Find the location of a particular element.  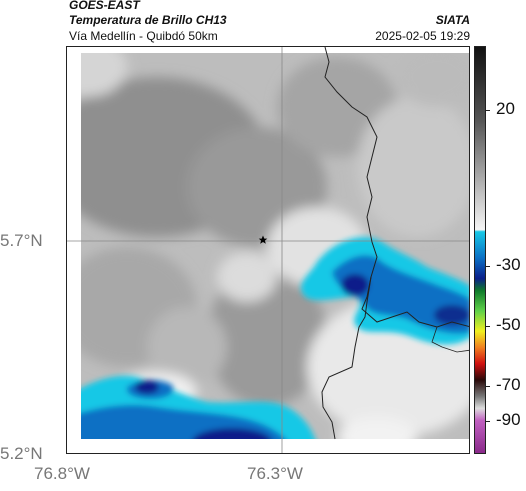

colorbar-label-minus-50: -50 is located at coordinates (508, 324).